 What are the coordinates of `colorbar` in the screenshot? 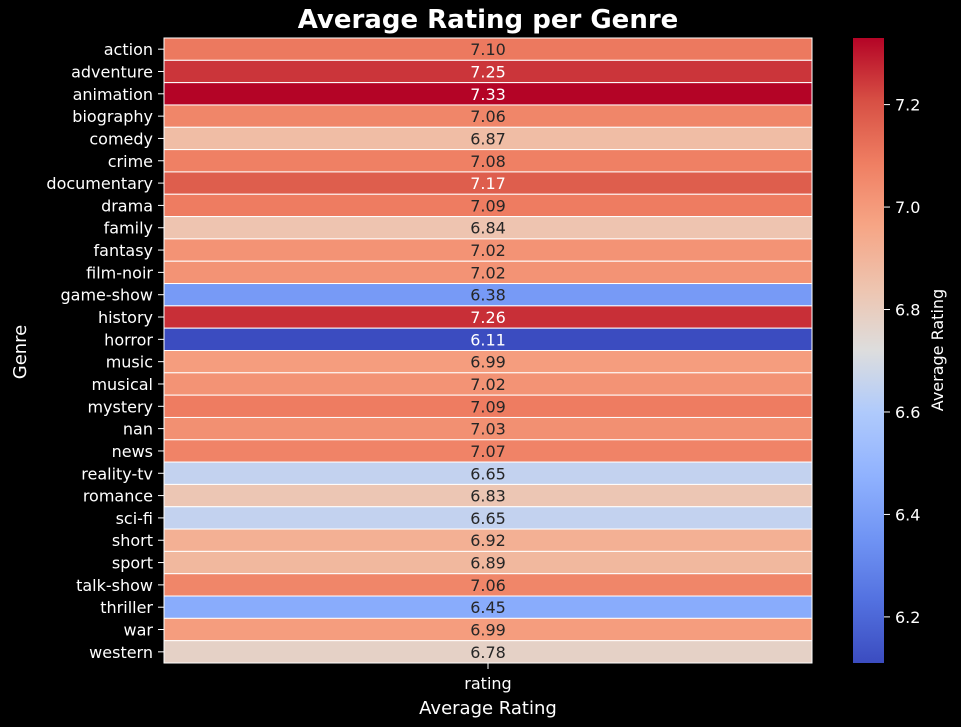 It's located at (868, 350).